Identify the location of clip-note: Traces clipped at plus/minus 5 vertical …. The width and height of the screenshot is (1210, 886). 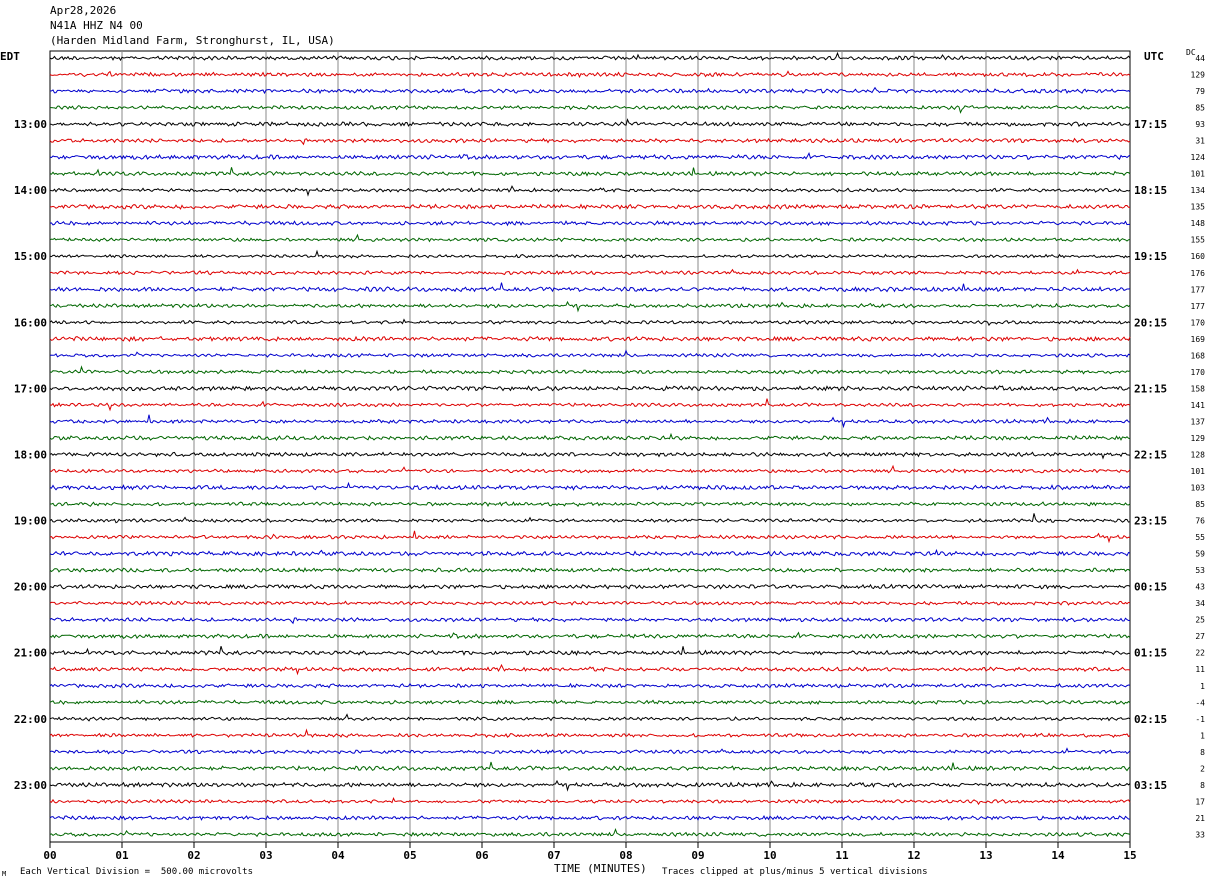
(795, 872).